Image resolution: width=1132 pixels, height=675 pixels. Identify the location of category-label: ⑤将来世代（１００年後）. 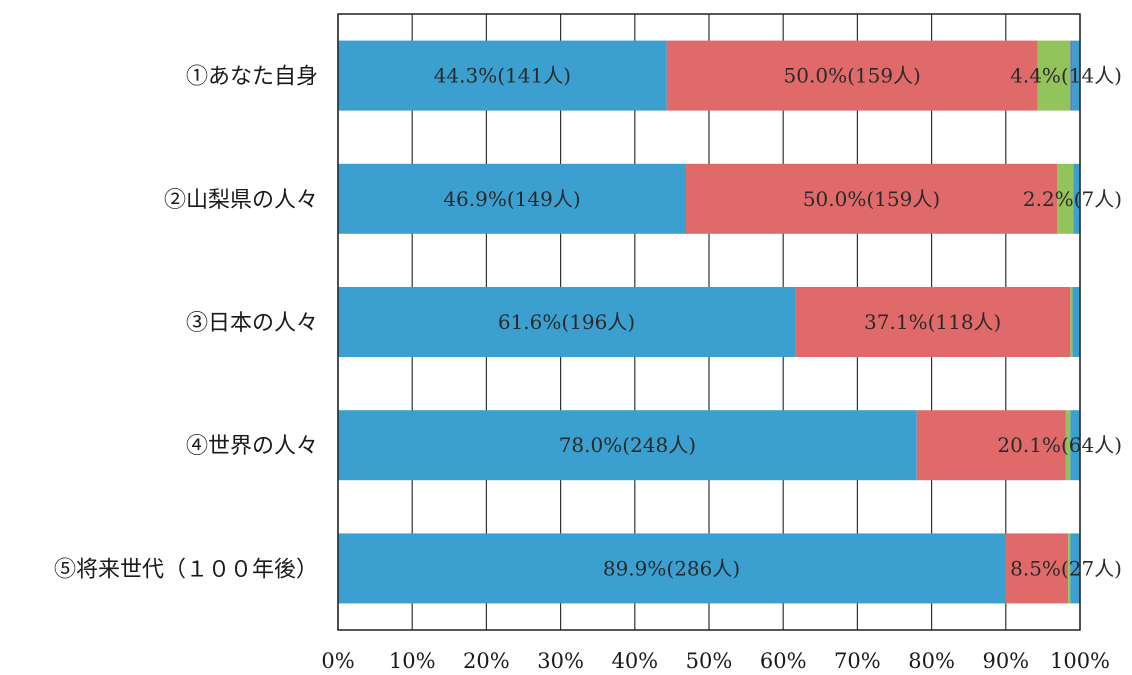
(186, 569).